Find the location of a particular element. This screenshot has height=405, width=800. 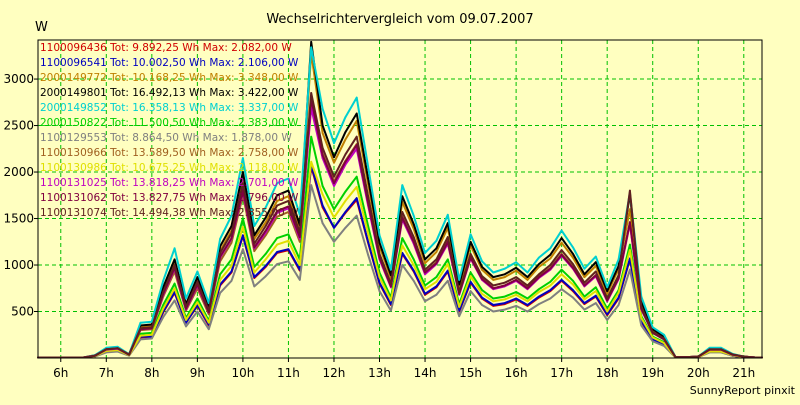

x-tick-label: 14h is located at coordinates (425, 373).